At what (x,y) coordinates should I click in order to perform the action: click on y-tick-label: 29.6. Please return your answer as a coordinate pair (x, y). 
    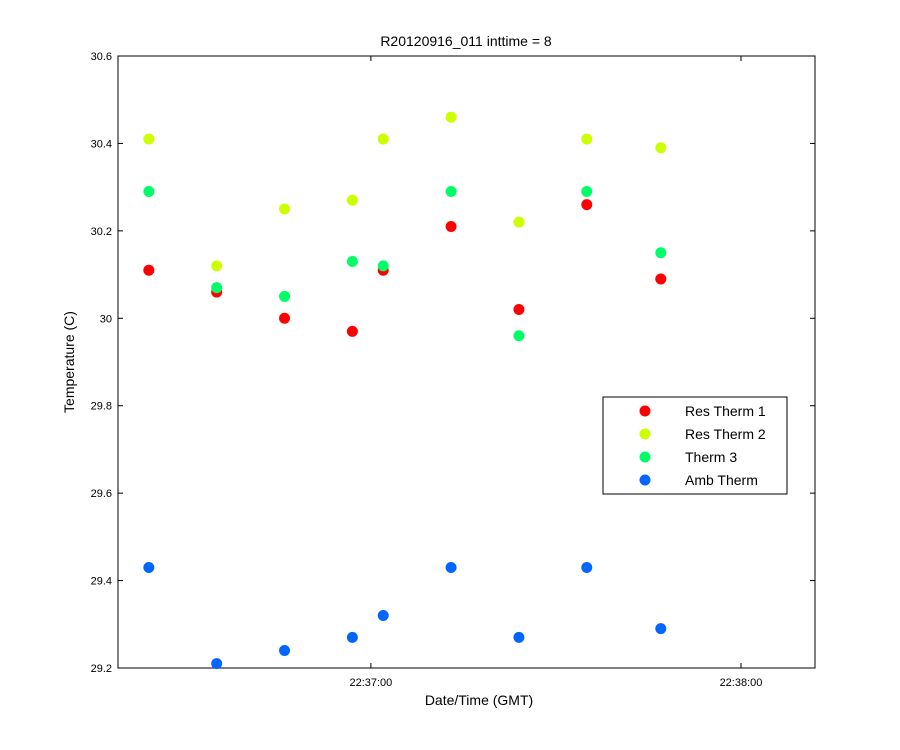
    Looking at the image, I should click on (101, 494).